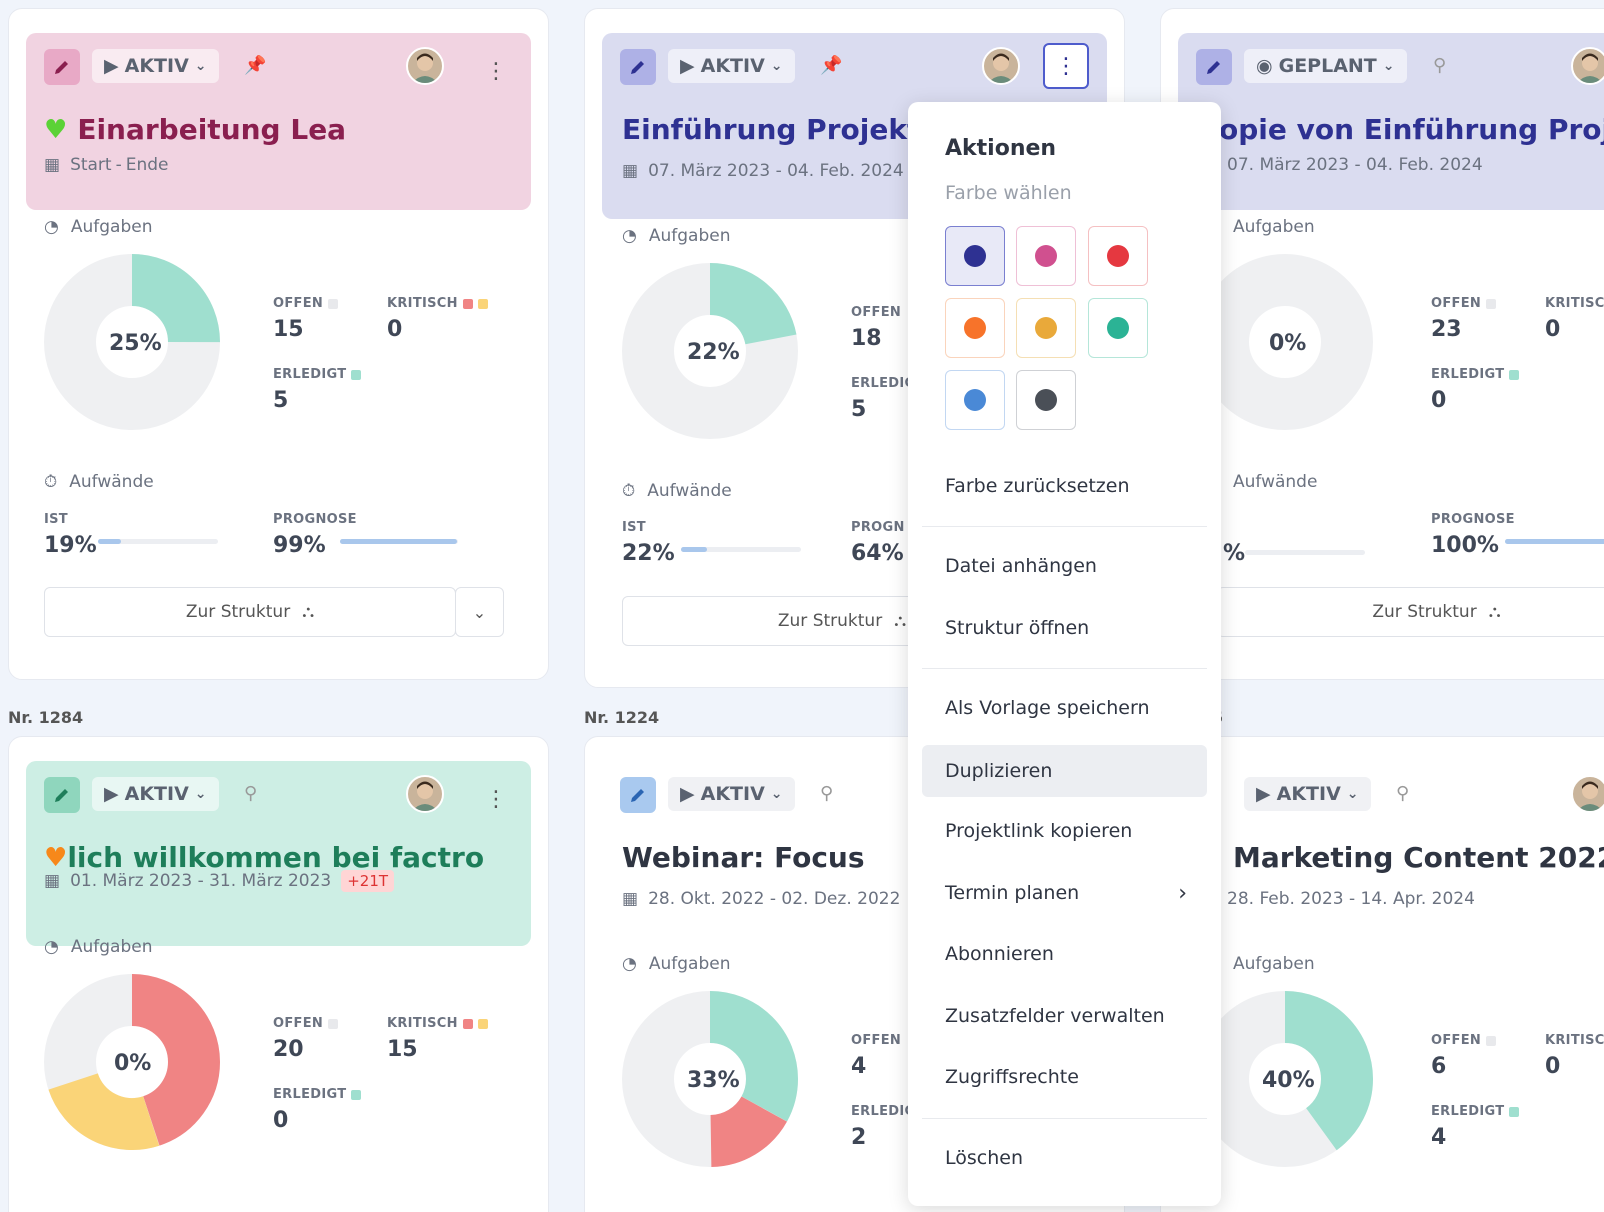  I want to click on struct-dropdown-button: ⌄, so click(479, 612).